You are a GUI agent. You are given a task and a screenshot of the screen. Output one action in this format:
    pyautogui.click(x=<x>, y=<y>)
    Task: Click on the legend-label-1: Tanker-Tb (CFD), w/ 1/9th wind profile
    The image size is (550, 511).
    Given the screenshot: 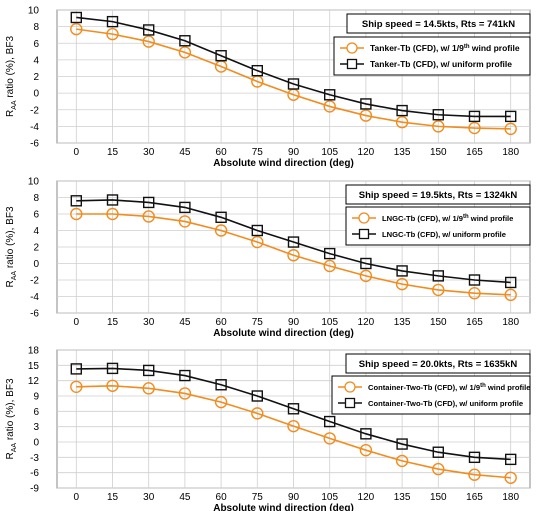 What is the action you would take?
    pyautogui.click(x=445, y=48)
    